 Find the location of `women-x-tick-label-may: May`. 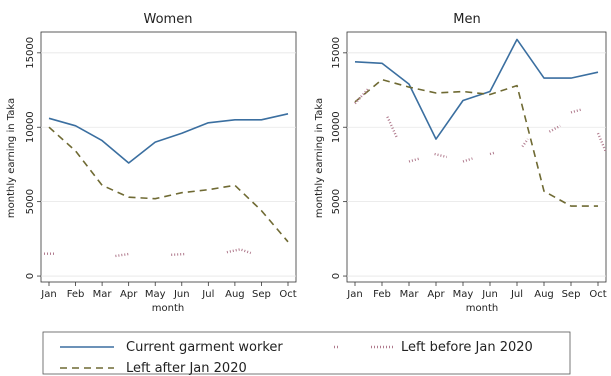

women-x-tick-label-may: May is located at coordinates (155, 294).